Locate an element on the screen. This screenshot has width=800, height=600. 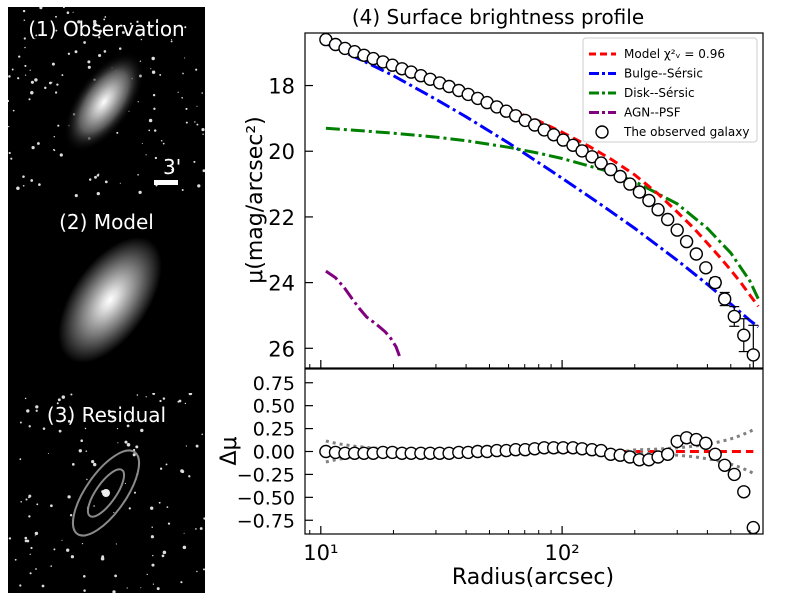
y-tick-label-top: 22 is located at coordinates (281, 218).